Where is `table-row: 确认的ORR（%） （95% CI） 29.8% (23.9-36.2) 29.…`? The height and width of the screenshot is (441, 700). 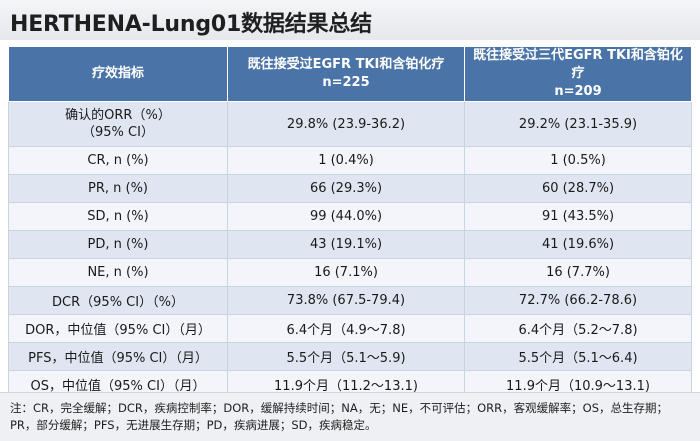 table-row: 确认的ORR（%） （95% CI） 29.8% (23.9-36.2) 29.… is located at coordinates (350, 124).